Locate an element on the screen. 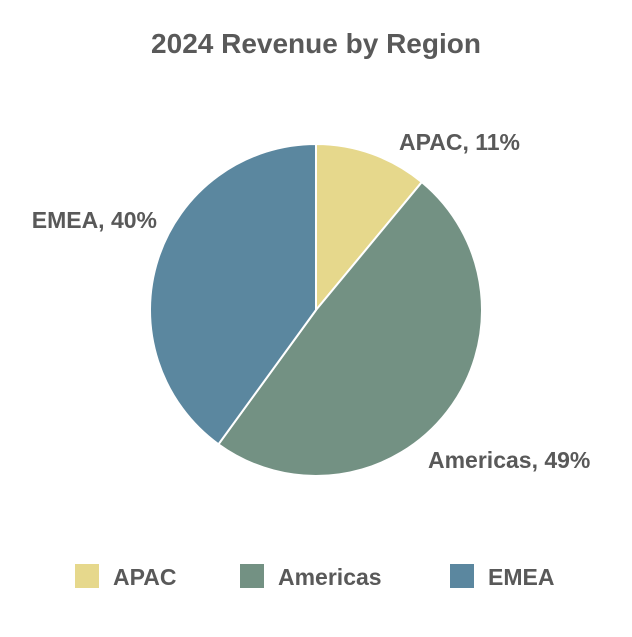  pie-slice-emea is located at coordinates (233, 294).